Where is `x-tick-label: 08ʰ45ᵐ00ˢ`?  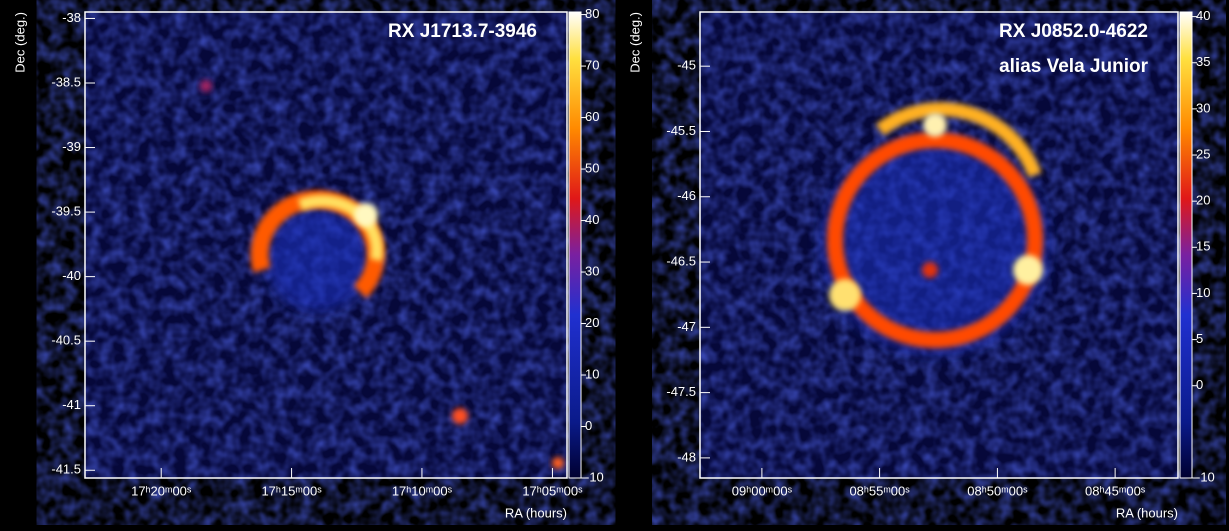
x-tick-label: 08ʰ45ᵐ00ˢ is located at coordinates (1115, 490).